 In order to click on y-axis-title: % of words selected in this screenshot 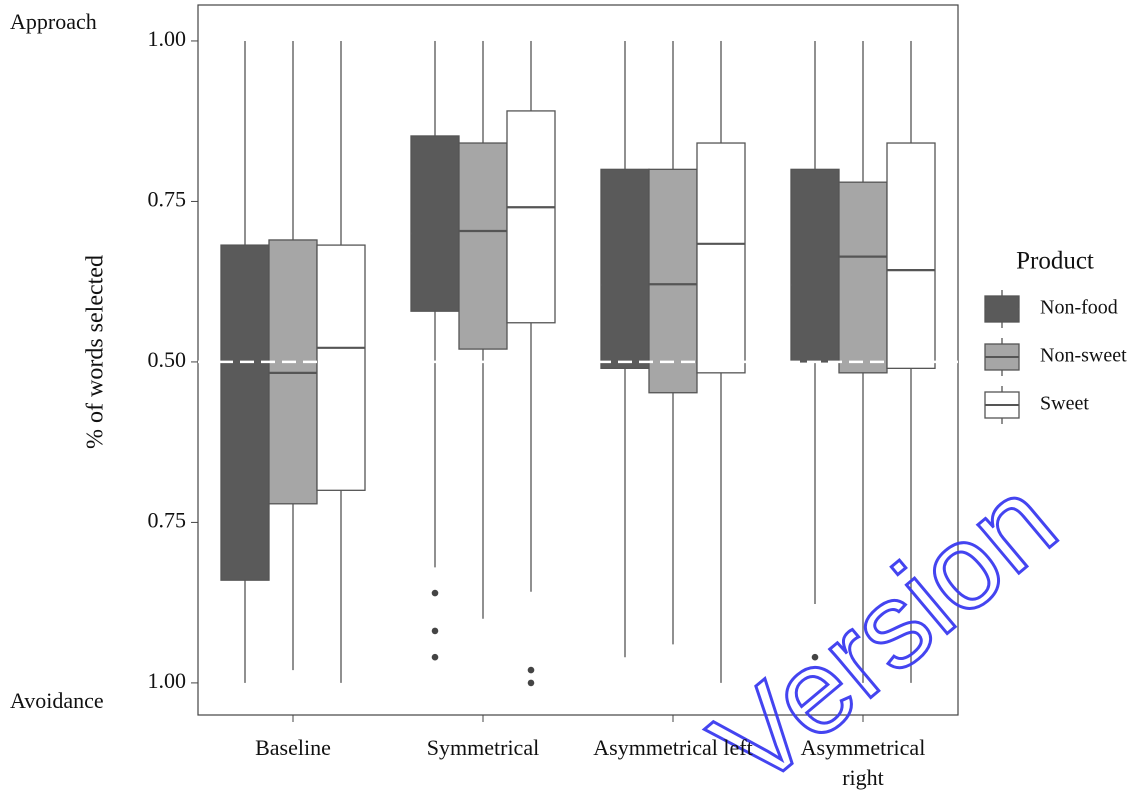, I will do `click(96, 352)`.